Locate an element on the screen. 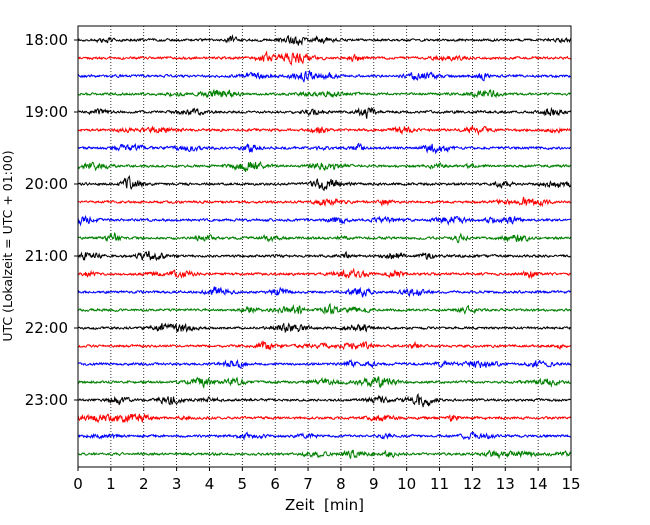 The height and width of the screenshot is (525, 650). y-tick-label: 23:00 is located at coordinates (46, 400).